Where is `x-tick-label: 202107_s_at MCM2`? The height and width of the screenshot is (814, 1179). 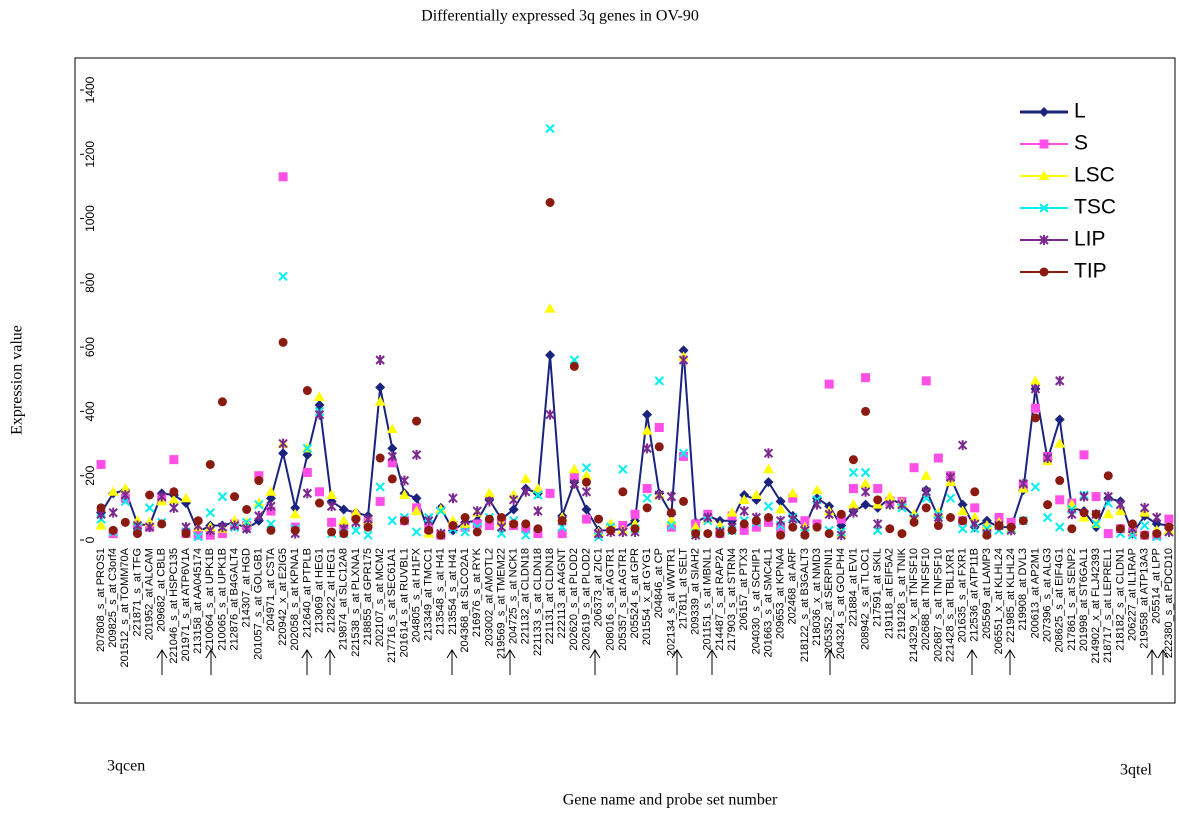 x-tick-label: 202107_s_at MCM2 is located at coordinates (380, 597).